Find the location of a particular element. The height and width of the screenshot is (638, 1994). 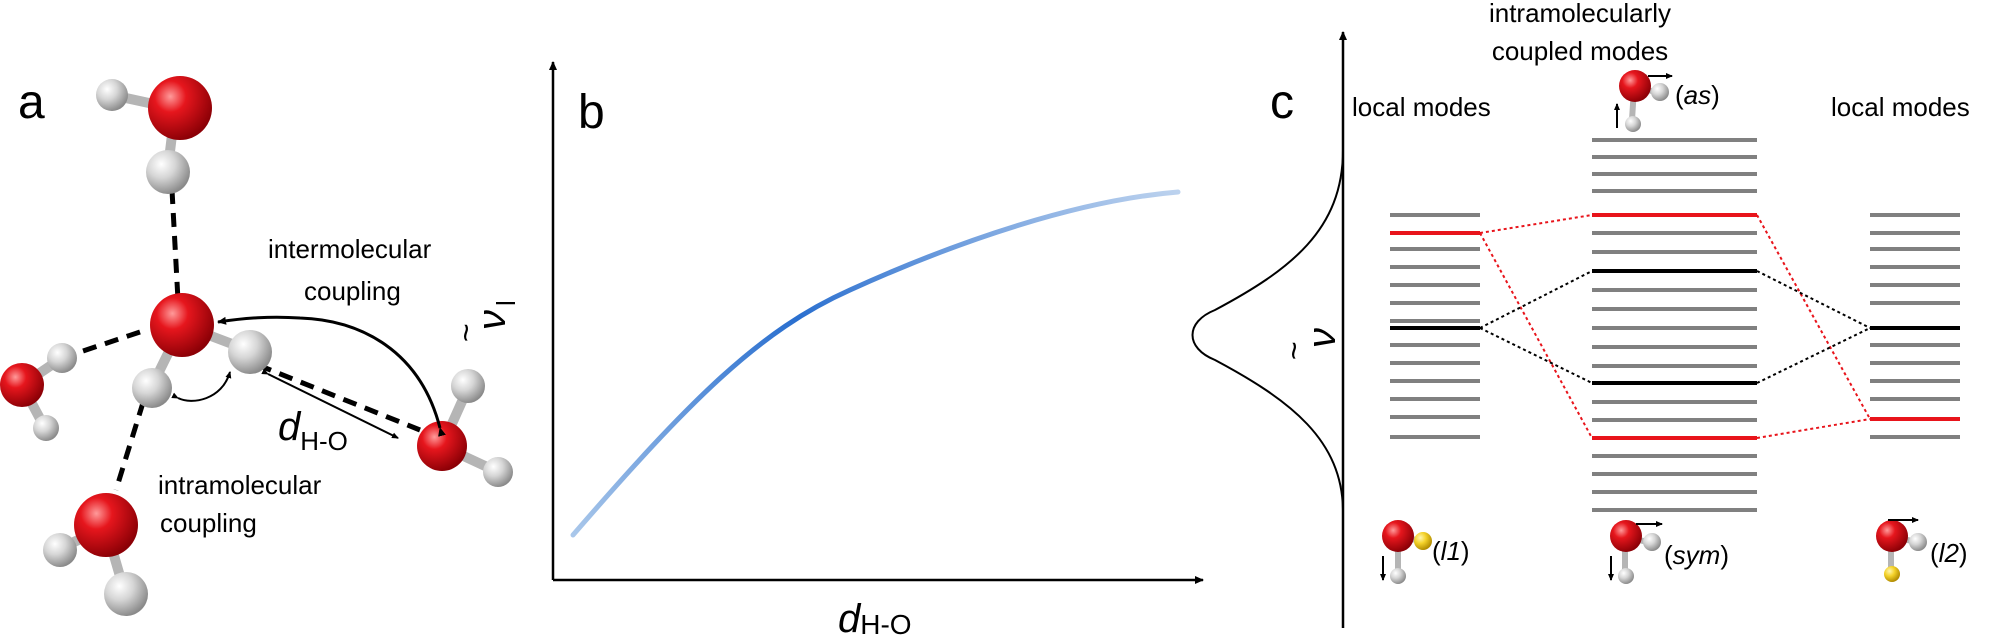

y-axis-label: ν ~ l is located at coordinates (484, 321).